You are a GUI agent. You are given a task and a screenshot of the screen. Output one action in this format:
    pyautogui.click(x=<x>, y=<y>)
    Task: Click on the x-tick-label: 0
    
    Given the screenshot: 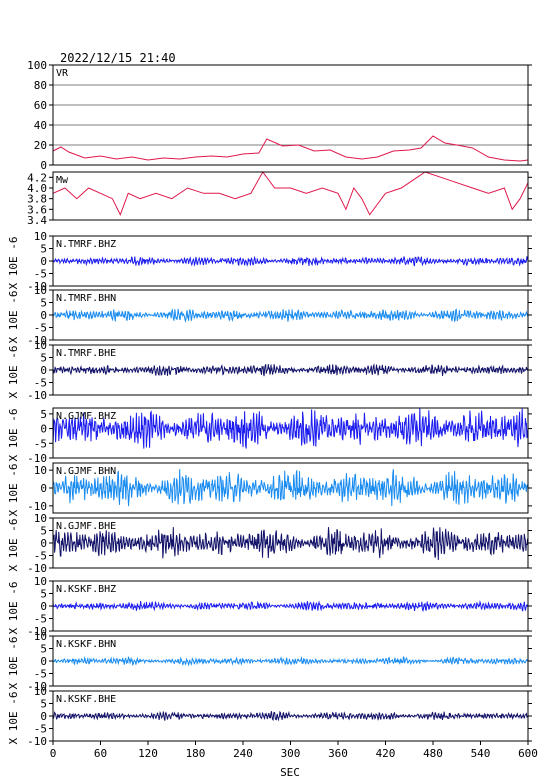 What is the action you would take?
    pyautogui.click(x=53, y=753)
    